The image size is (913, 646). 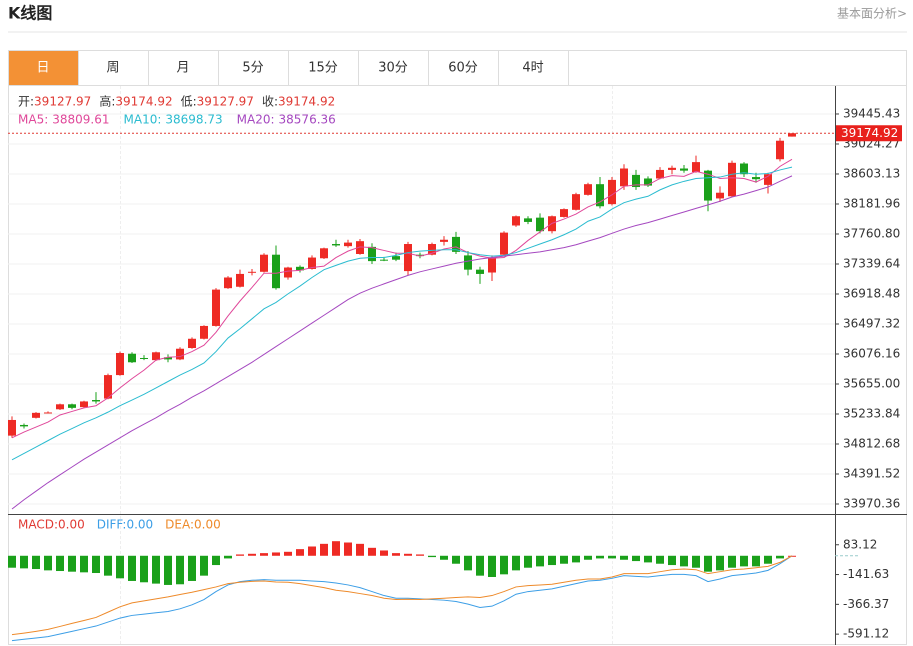 I want to click on tab-label: 周, so click(x=112, y=68).